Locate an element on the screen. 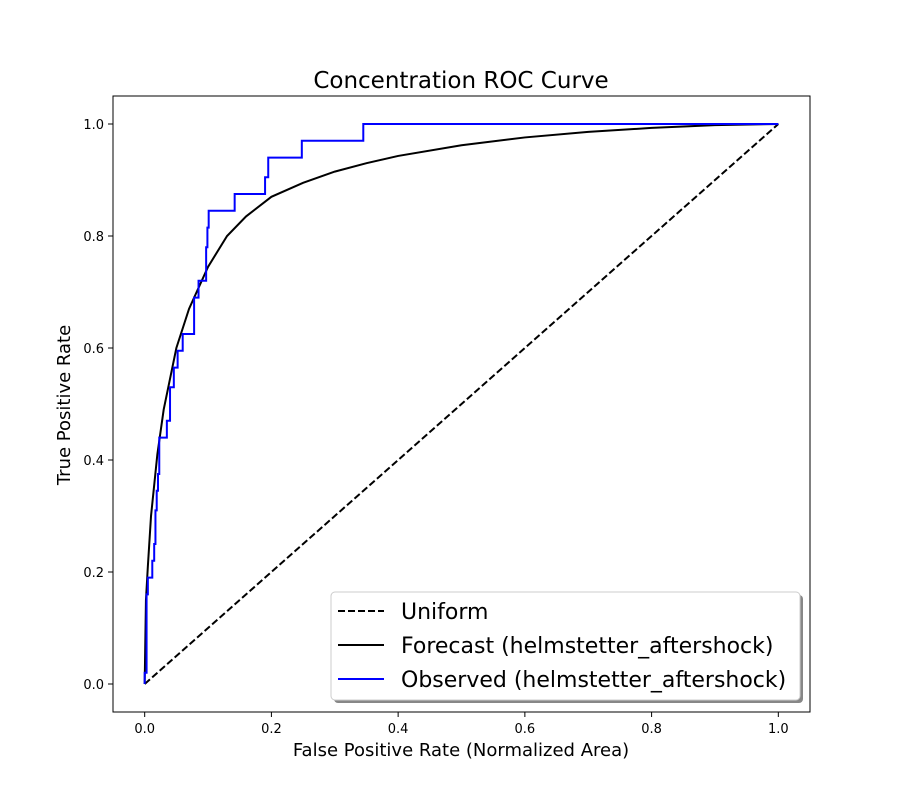 This screenshot has height=804, width=900. legend-label: Observed (helmstetter_aftershock) is located at coordinates (593, 680).